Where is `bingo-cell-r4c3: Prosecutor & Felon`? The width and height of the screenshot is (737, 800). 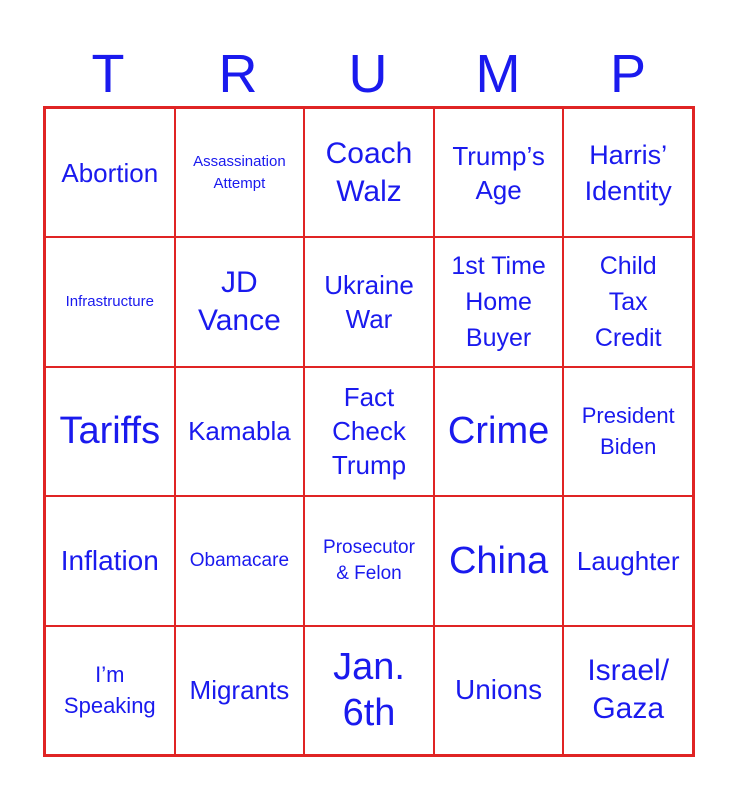 bingo-cell-r4c3: Prosecutor & Felon is located at coordinates (369, 561).